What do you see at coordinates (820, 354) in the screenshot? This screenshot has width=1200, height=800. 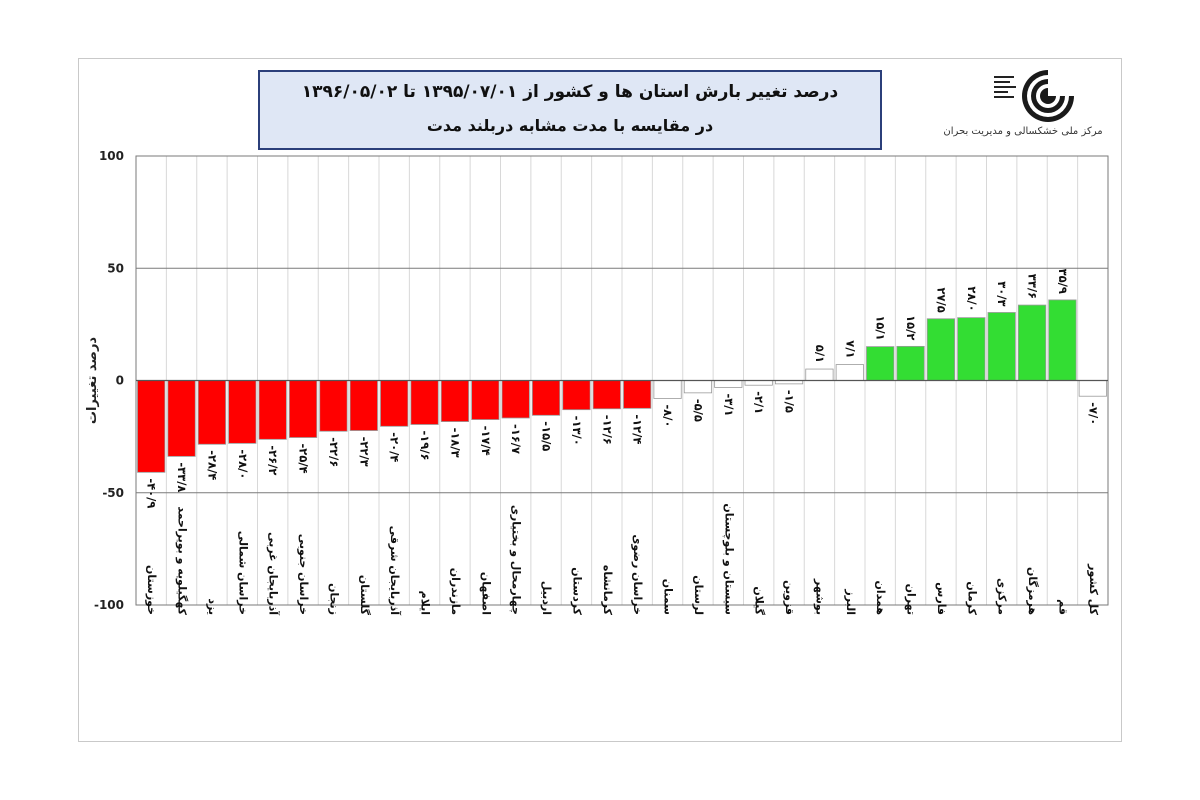 I see `data-label: ۵/۱` at bounding box center [820, 354].